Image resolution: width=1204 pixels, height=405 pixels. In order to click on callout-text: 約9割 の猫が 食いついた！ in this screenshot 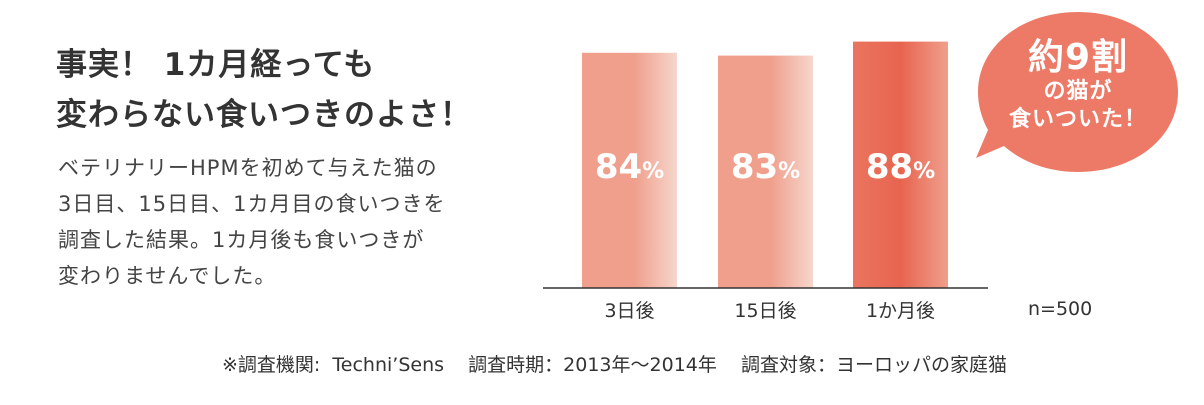, I will do `click(1078, 94)`.